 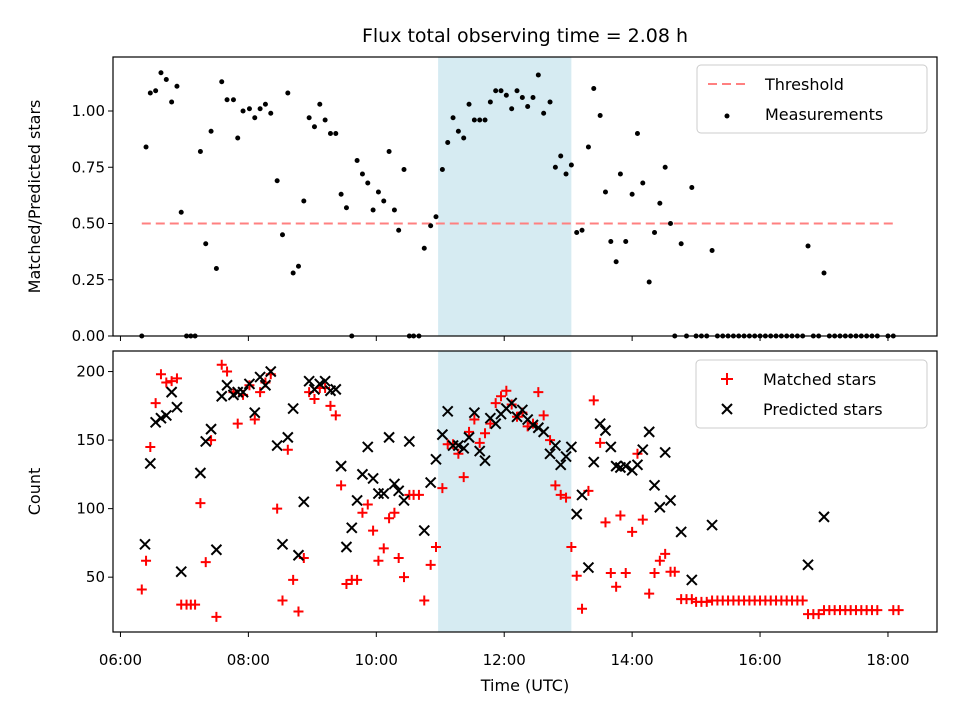 What do you see at coordinates (120, 660) in the screenshot?
I see `x-tick-label: 06:00` at bounding box center [120, 660].